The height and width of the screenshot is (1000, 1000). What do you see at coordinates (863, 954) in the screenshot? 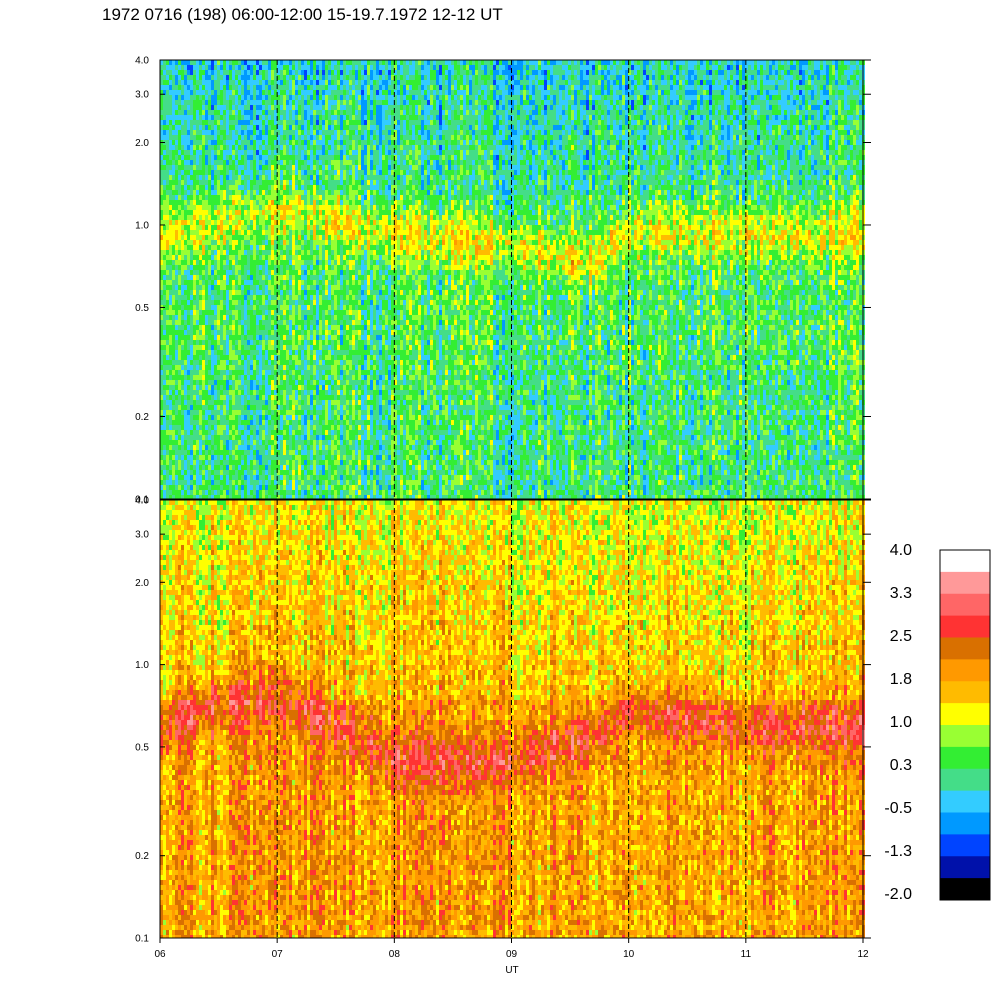
I see `x-tick-label: 12` at bounding box center [863, 954].